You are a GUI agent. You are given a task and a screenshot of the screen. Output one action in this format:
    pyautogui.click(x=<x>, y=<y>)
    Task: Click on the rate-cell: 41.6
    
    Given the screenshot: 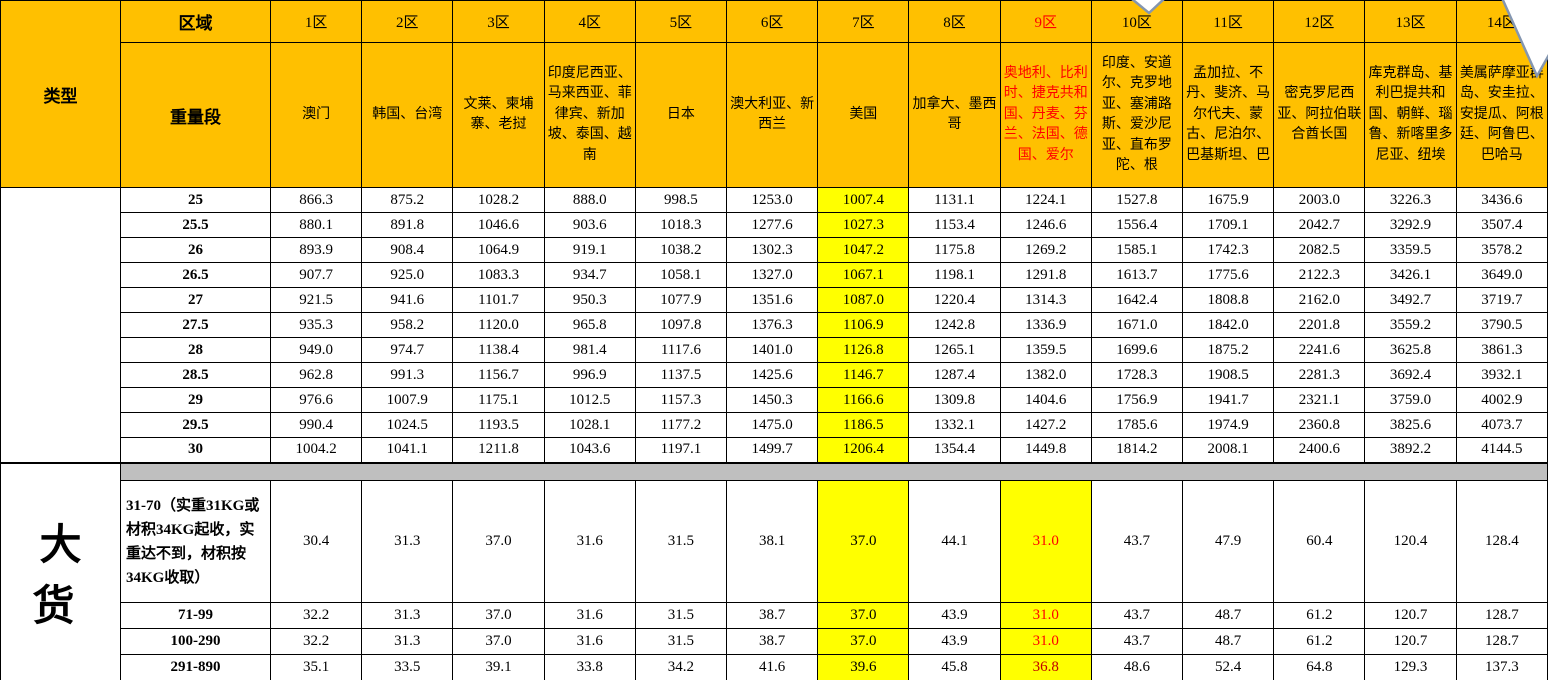 What is the action you would take?
    pyautogui.click(x=772, y=667)
    